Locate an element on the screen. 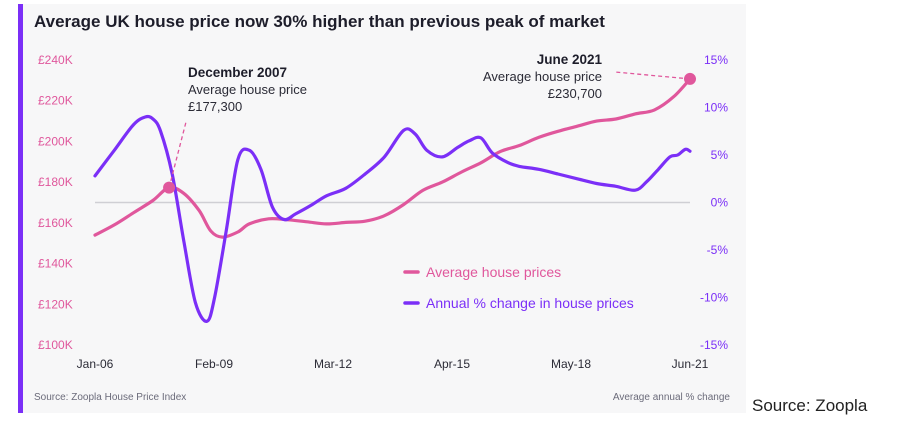 The image size is (916, 423). y-left-tick-label: £100K is located at coordinates (55, 345).